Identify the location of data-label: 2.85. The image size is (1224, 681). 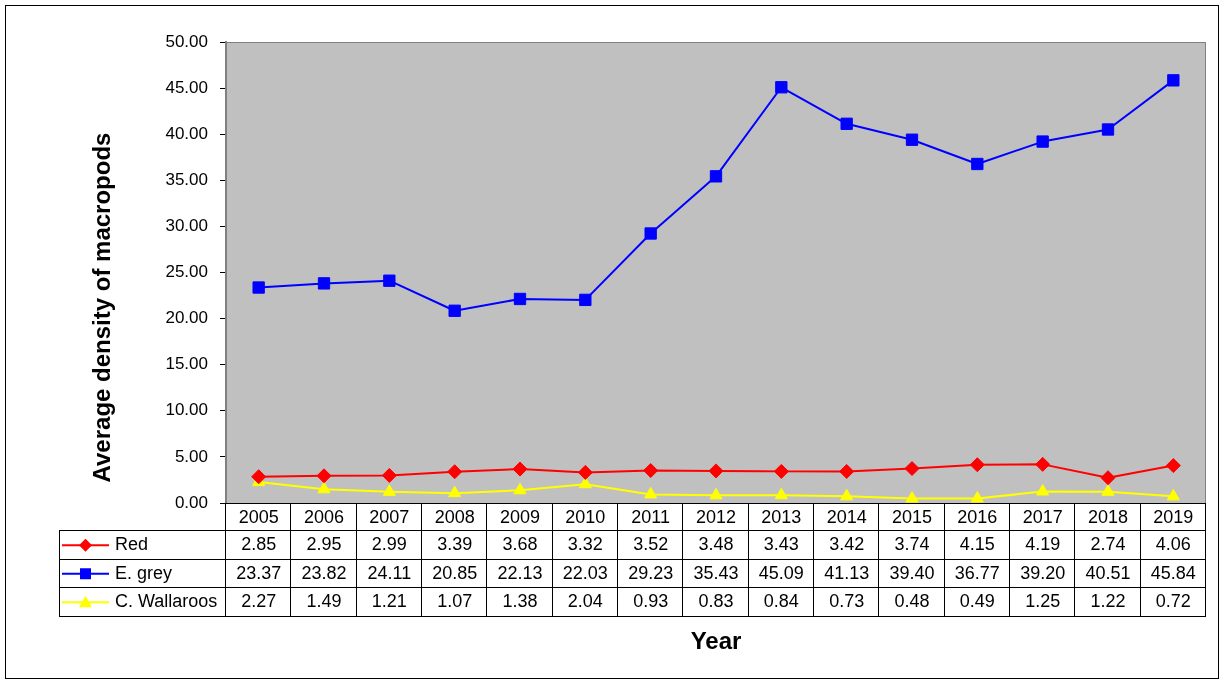
(259, 544).